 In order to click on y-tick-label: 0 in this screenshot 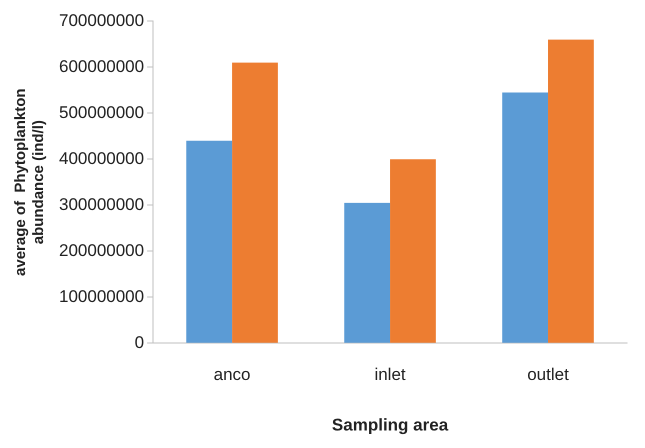, I will do `click(139, 342)`.